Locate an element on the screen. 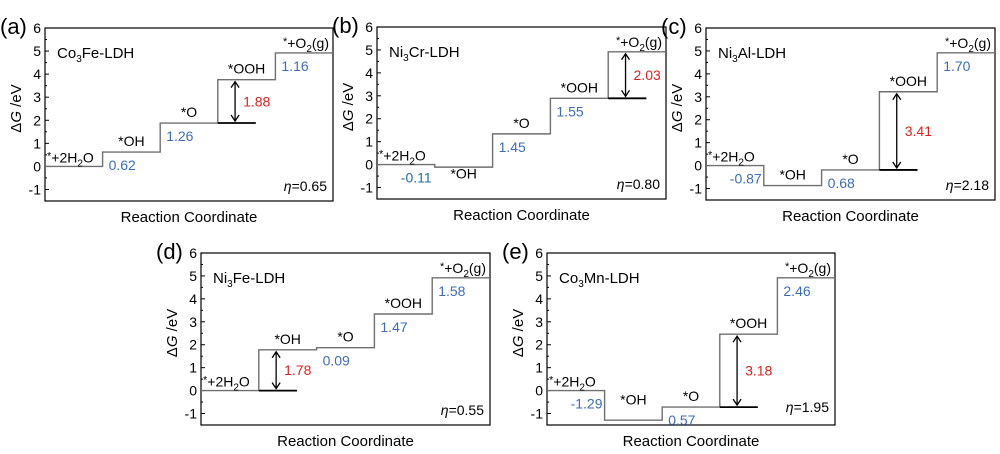  overpotential-value: =0.80 is located at coordinates (643, 184).